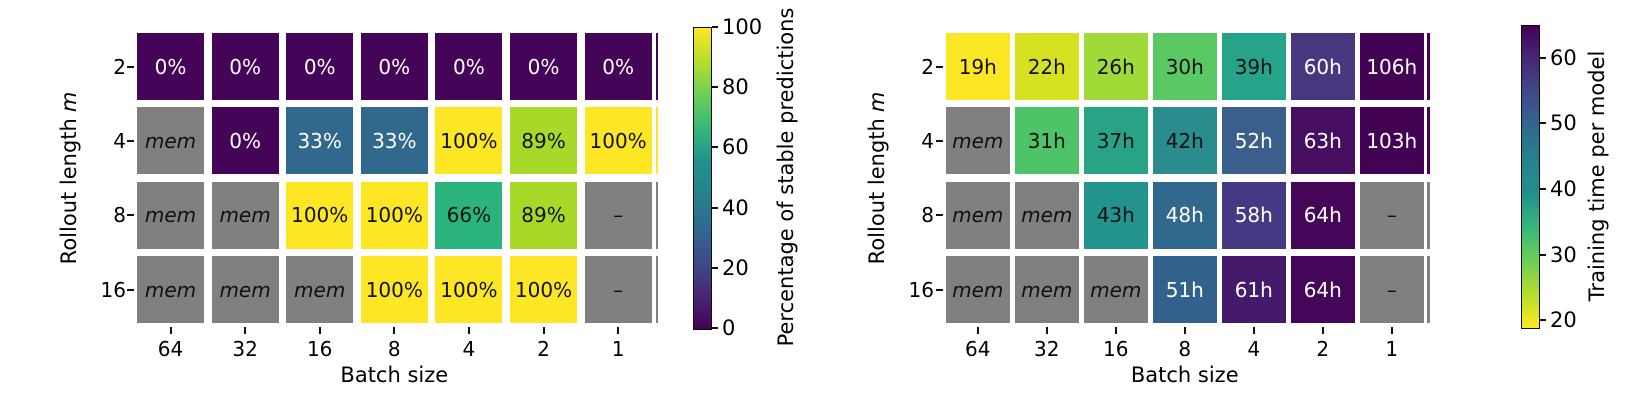 This screenshot has height=405, width=1650. What do you see at coordinates (1392, 141) in the screenshot?
I see `heatmap-cell: 103h` at bounding box center [1392, 141].